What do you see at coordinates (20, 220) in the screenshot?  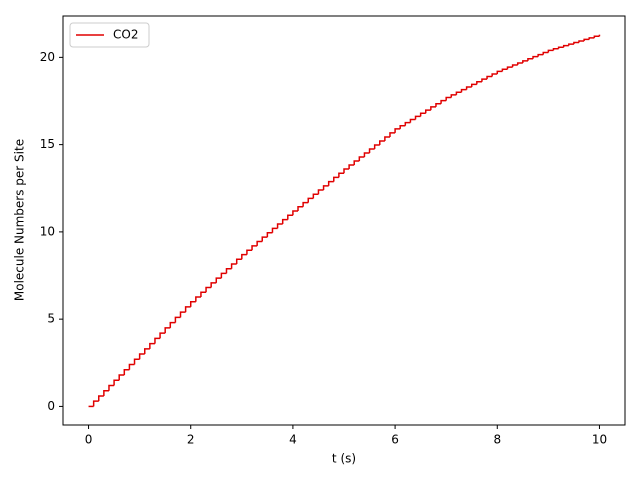 I see `y-axis-label: Molecule Numbers per Site` at bounding box center [20, 220].